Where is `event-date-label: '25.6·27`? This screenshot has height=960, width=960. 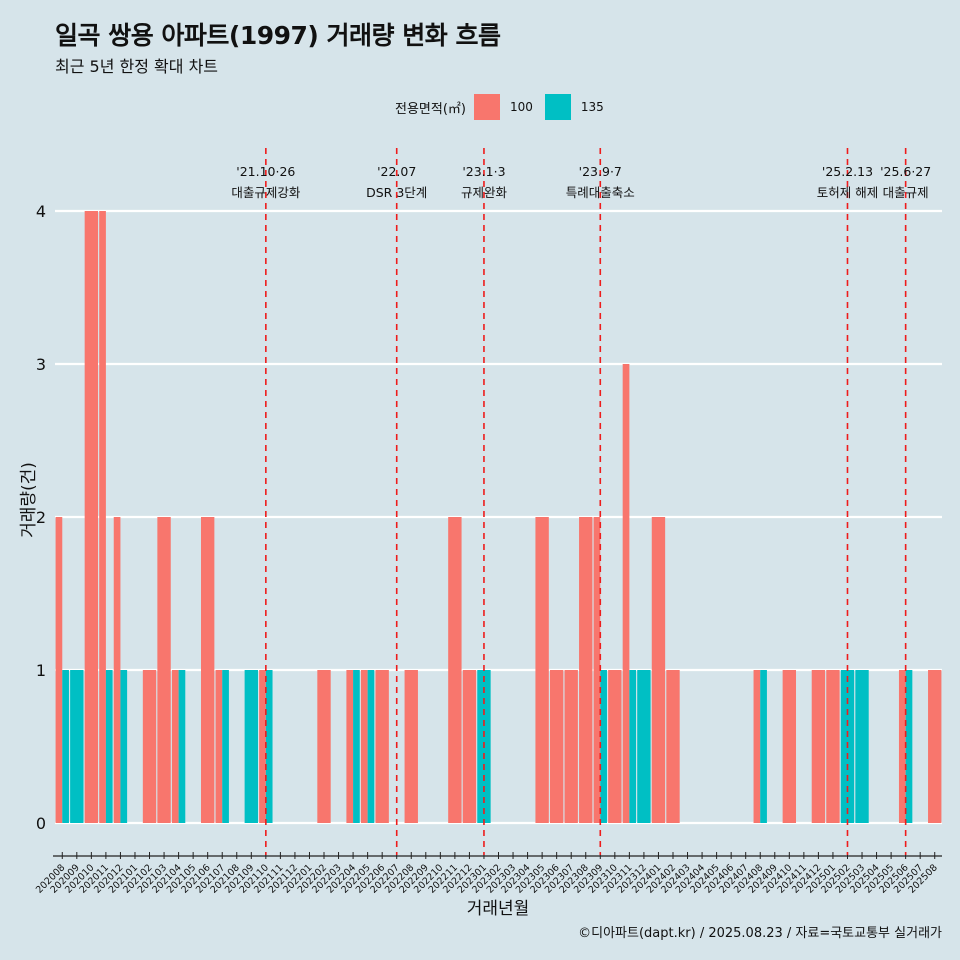 event-date-label: '25.6·27 is located at coordinates (905, 171).